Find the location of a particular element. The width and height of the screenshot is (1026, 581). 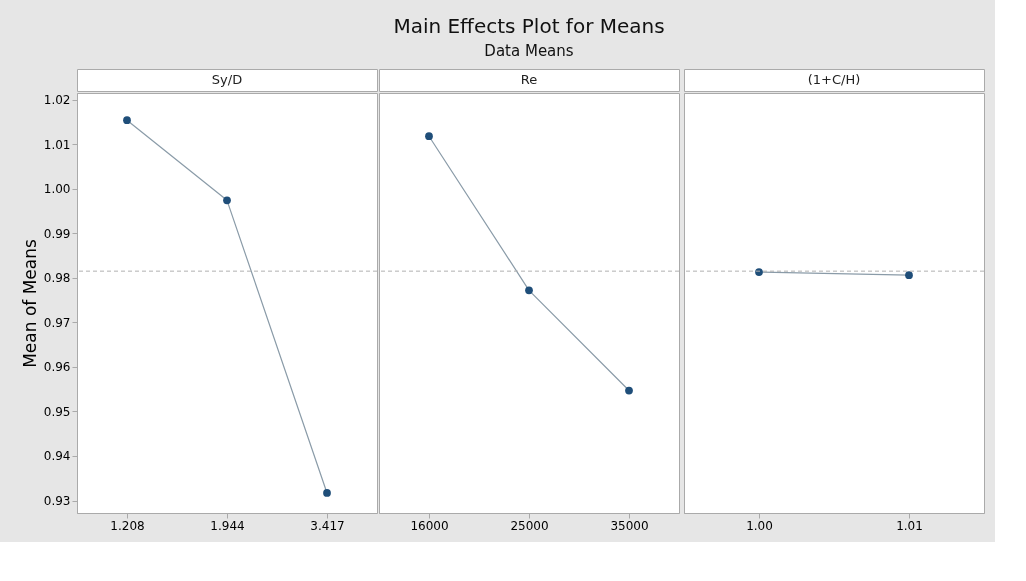

y-tick-label: 1.02 is located at coordinates (57, 100).